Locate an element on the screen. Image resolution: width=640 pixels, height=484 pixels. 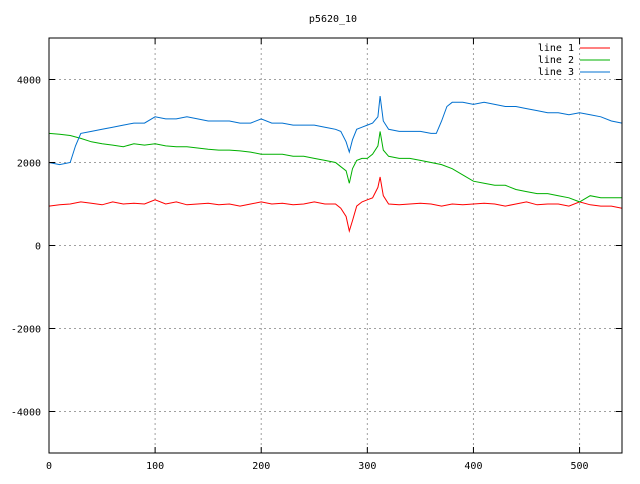
legend-label-3: line 3 is located at coordinates (556, 72).